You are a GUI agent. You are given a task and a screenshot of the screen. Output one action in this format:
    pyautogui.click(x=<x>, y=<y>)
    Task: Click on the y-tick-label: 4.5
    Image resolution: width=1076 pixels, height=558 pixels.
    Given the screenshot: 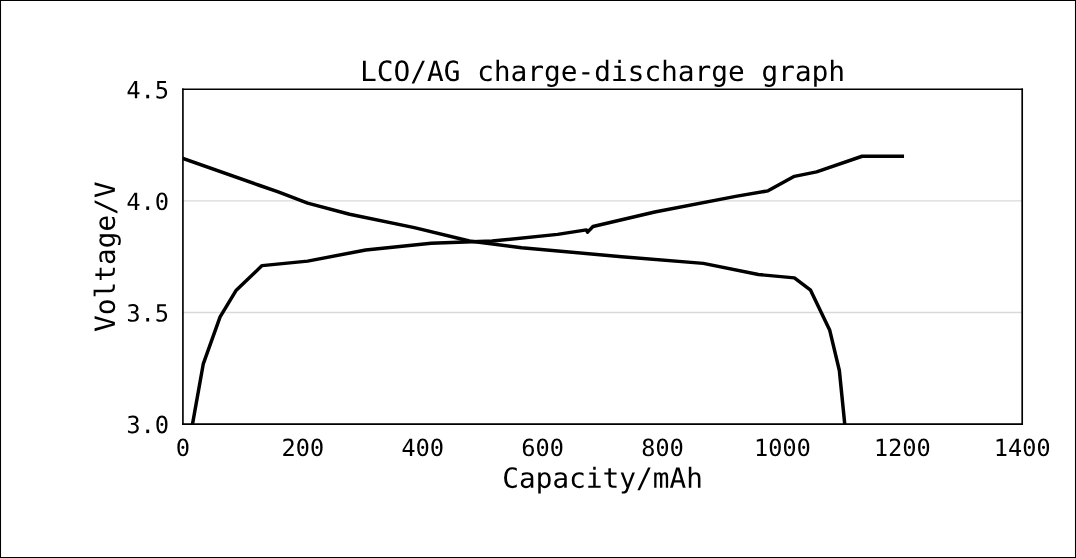 What is the action you would take?
    pyautogui.click(x=147, y=90)
    